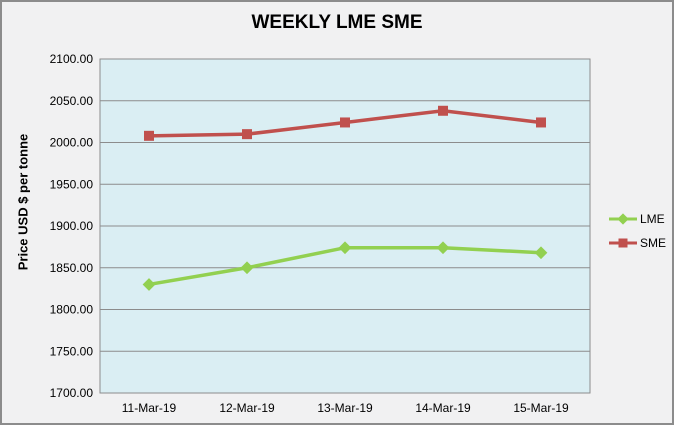 This screenshot has height=425, width=674. Describe the element at coordinates (72, 101) in the screenshot. I see `y-tick-label: 2050.00` at that location.